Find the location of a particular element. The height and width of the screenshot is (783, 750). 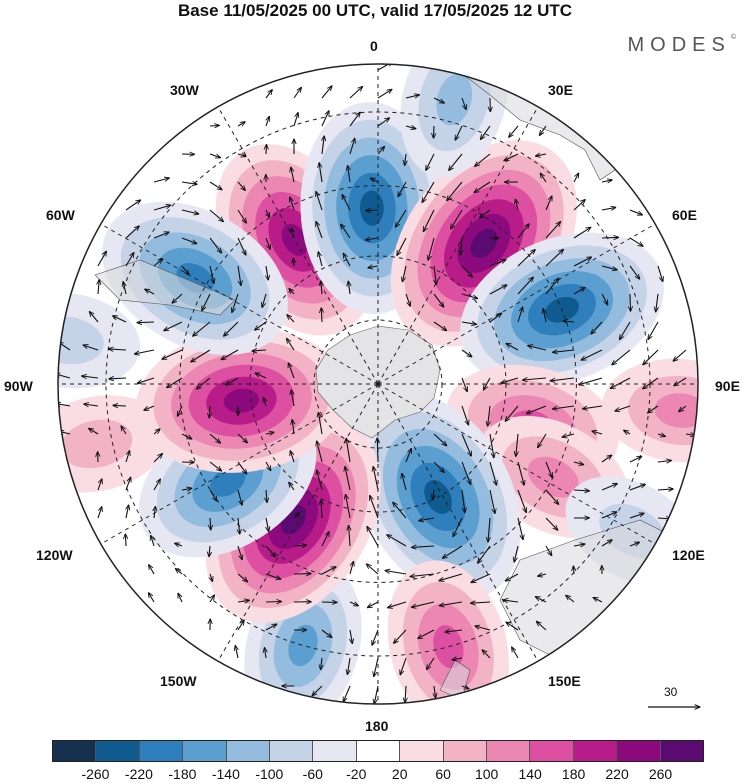

colorbar-tick-label: 20 is located at coordinates (399, 774).